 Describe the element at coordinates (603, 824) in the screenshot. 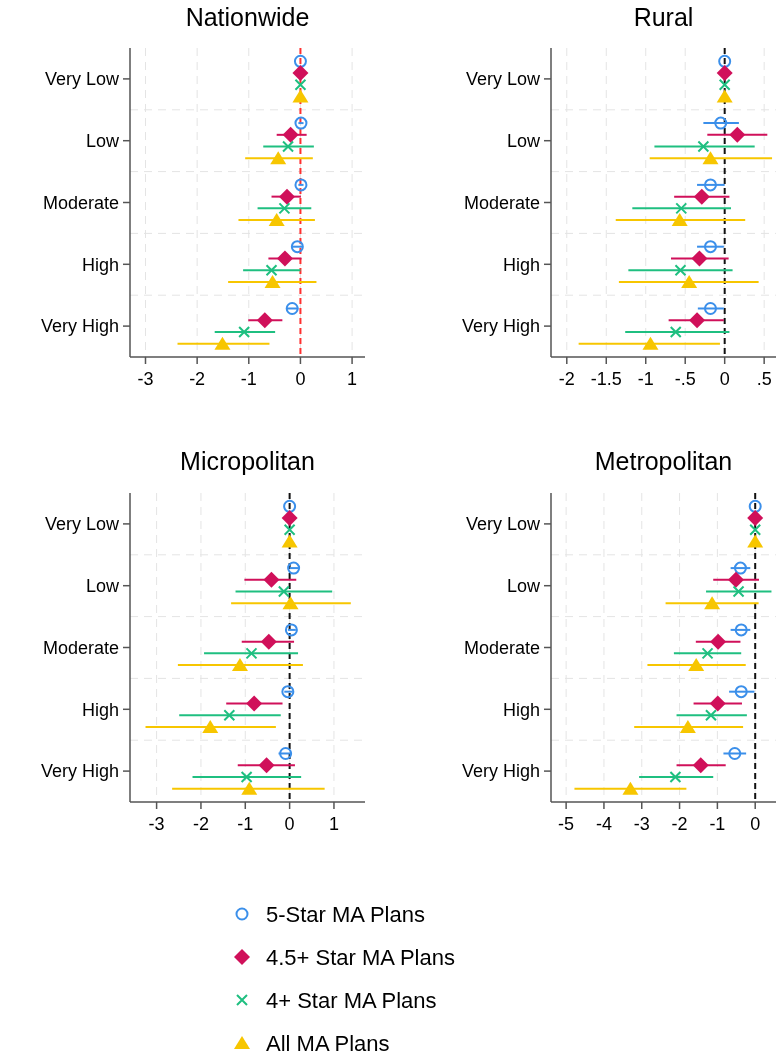

I see `x-tick-label: -4` at that location.